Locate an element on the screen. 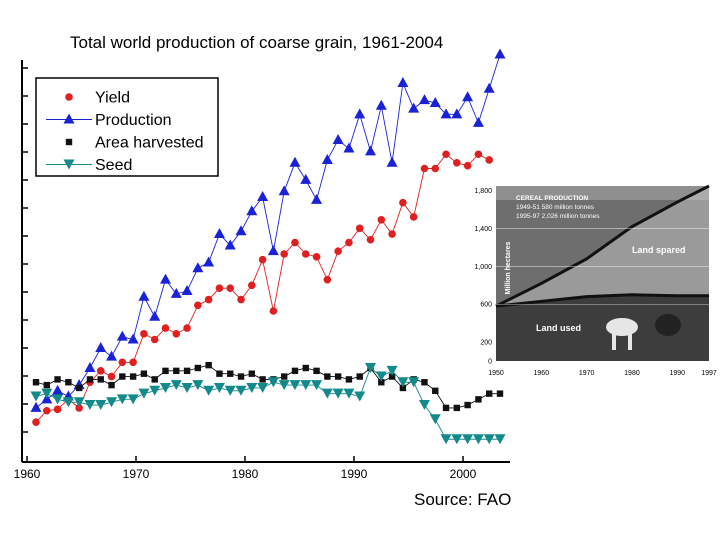 This screenshot has height=540, width=720. legend-label: Production is located at coordinates (133, 120).